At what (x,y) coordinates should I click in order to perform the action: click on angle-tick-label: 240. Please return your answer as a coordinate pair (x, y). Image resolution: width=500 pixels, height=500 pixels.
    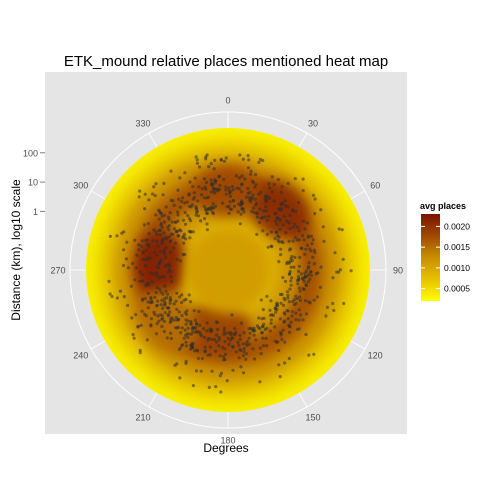
    Looking at the image, I should click on (80, 356).